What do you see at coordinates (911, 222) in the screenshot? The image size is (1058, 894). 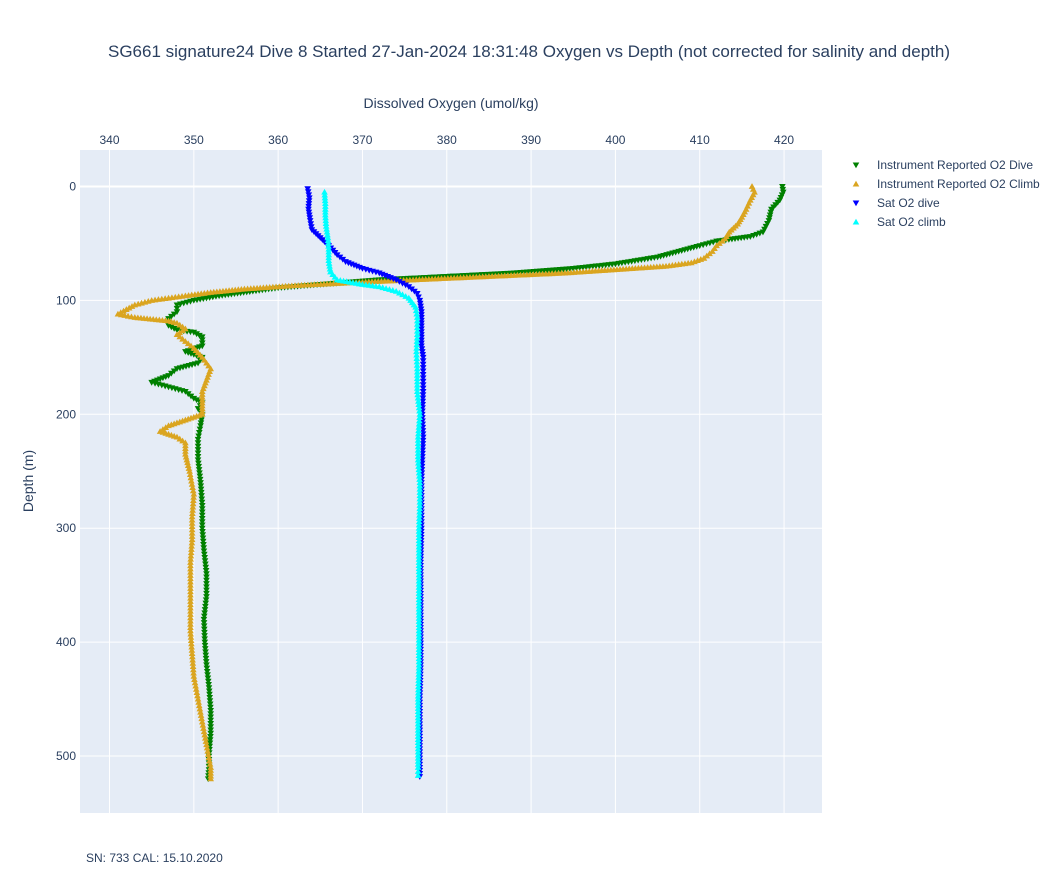 I see `legend-label: Sat O2 climb` at bounding box center [911, 222].